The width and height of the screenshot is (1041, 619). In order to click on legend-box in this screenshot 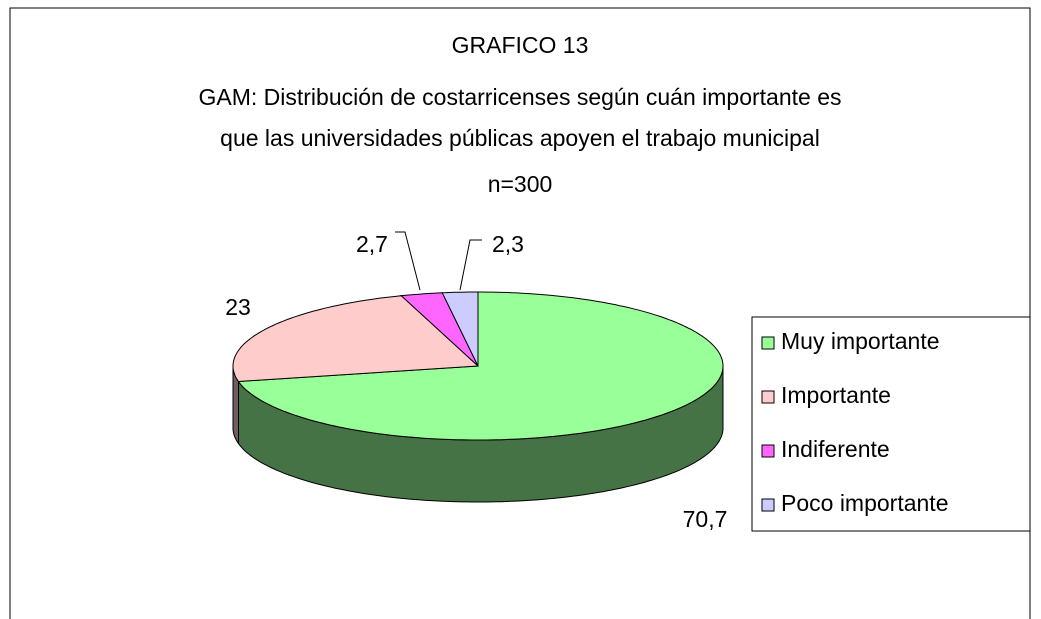, I will do `click(891, 424)`.